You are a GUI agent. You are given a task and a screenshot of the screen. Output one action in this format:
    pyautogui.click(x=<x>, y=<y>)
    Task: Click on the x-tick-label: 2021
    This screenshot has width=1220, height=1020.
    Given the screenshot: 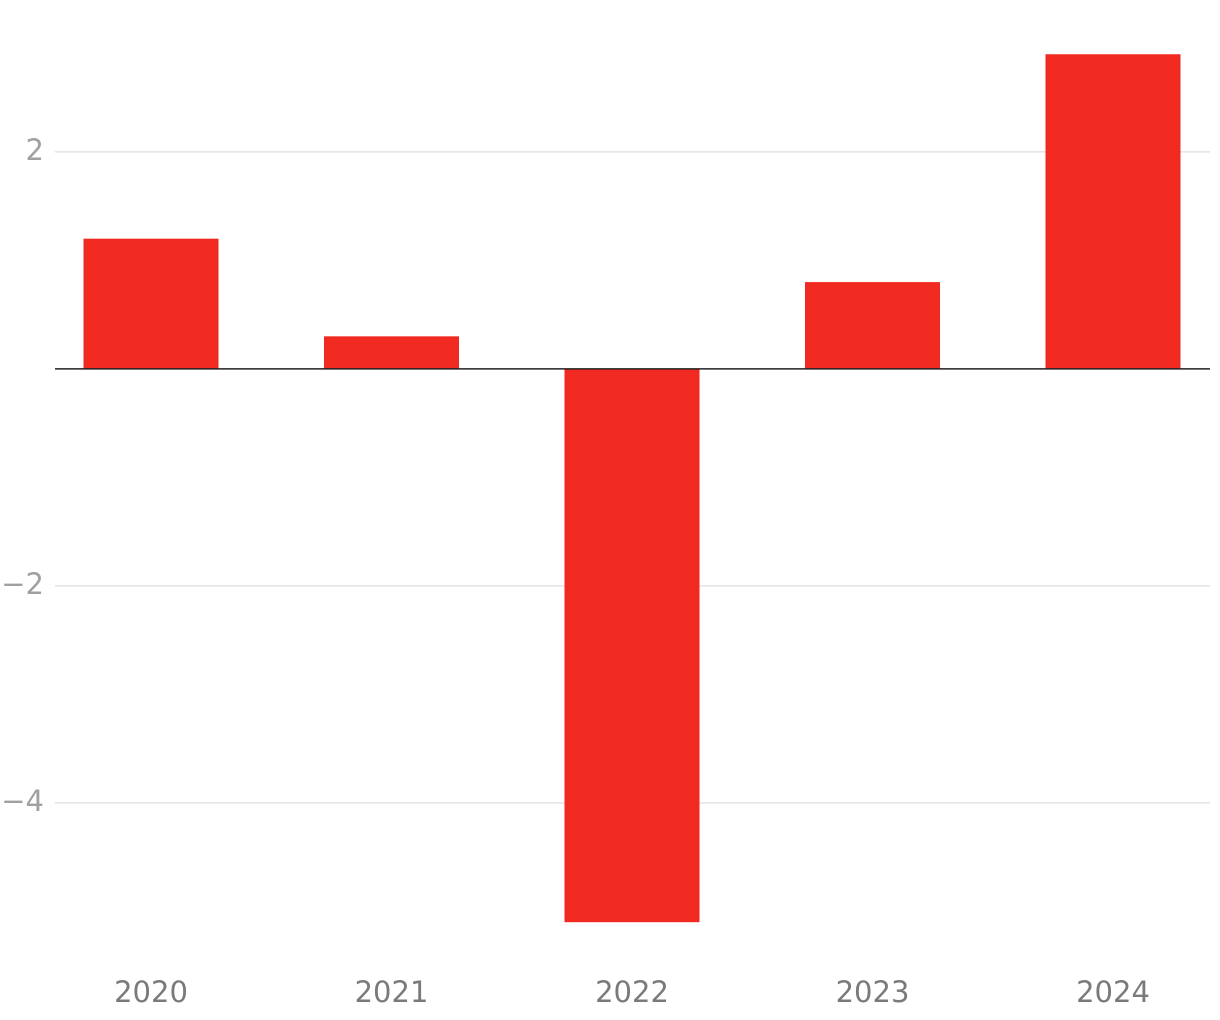 What is the action you would take?
    pyautogui.click(x=392, y=992)
    